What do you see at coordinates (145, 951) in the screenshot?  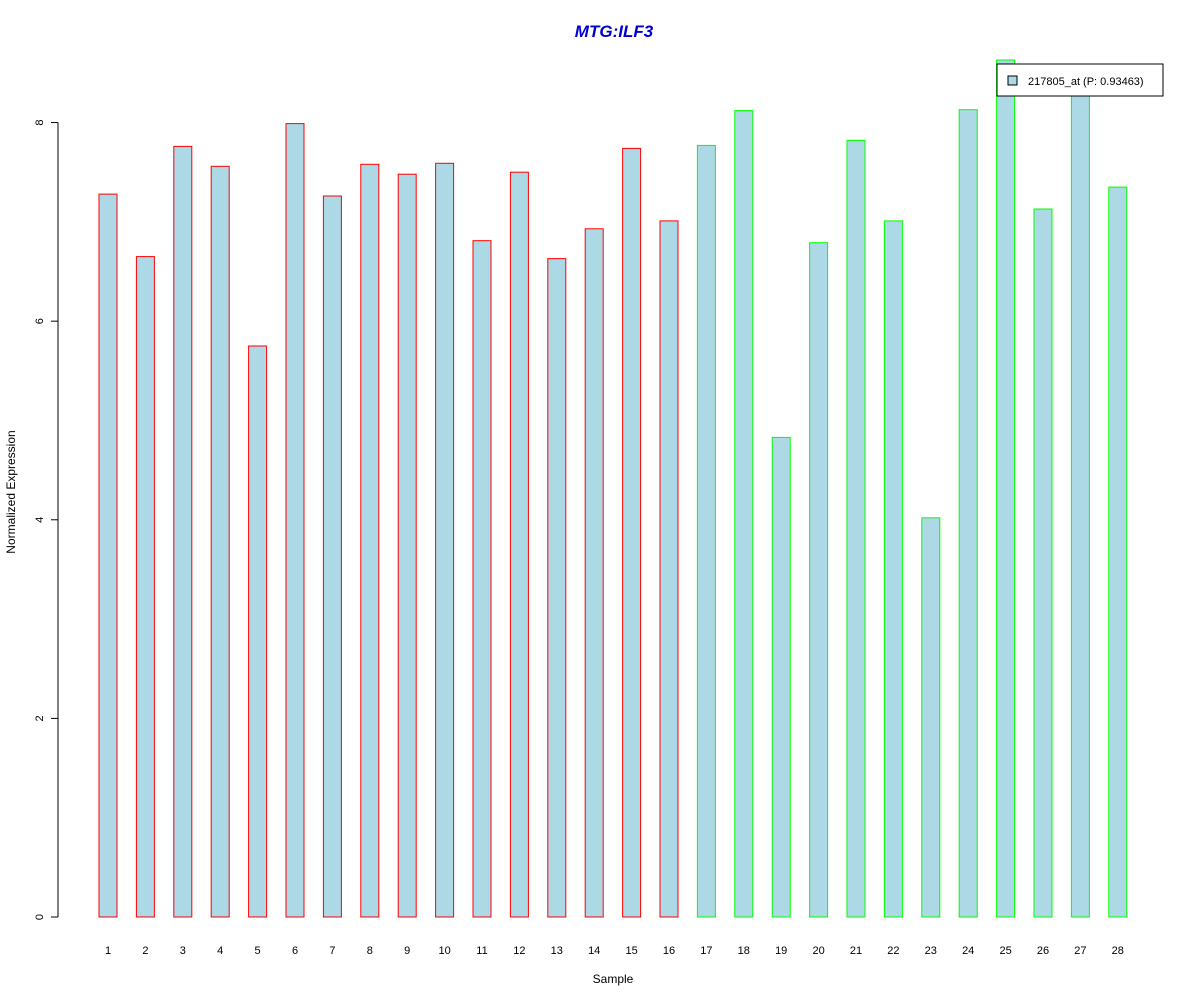 I see `x-tick-label: 2` at bounding box center [145, 951].